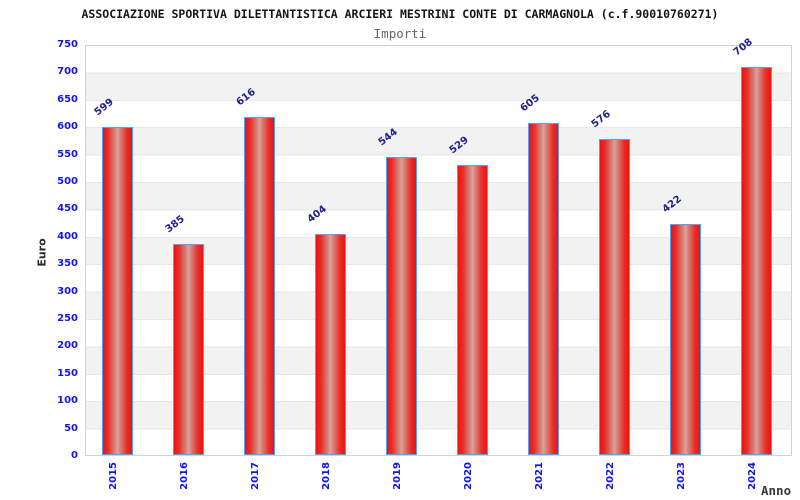 This screenshot has height=500, width=800. I want to click on y-axis-tick-label: 600, so click(67, 127).